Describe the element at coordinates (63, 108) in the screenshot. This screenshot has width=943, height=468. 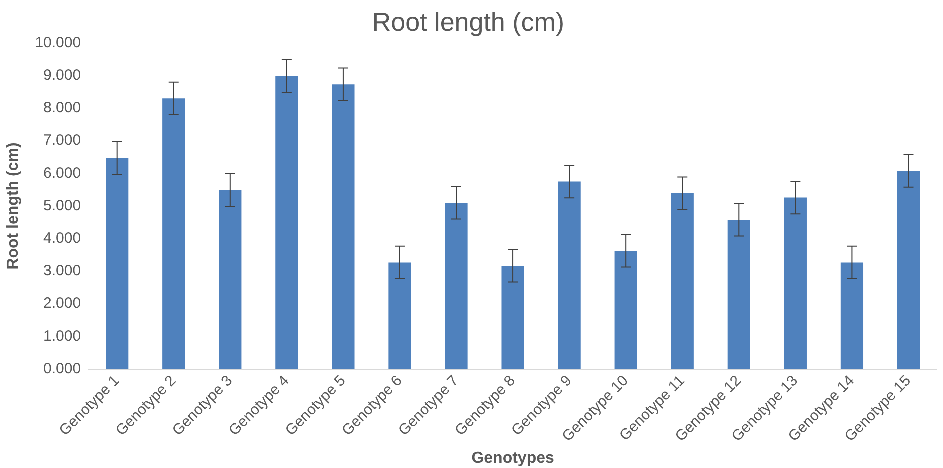
I see `y-tick-label: 8.000` at that location.